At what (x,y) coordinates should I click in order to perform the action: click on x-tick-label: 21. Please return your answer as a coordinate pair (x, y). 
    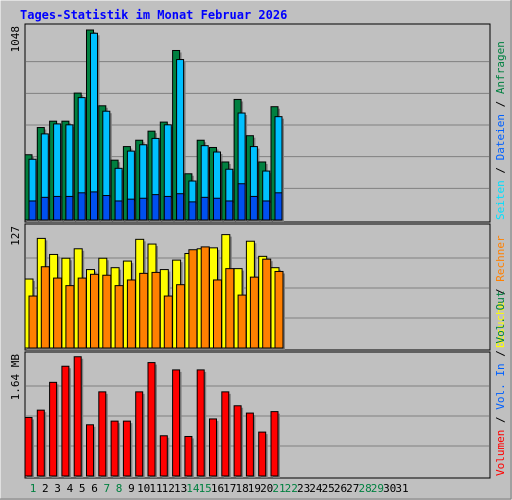
    Looking at the image, I should click on (278, 488).